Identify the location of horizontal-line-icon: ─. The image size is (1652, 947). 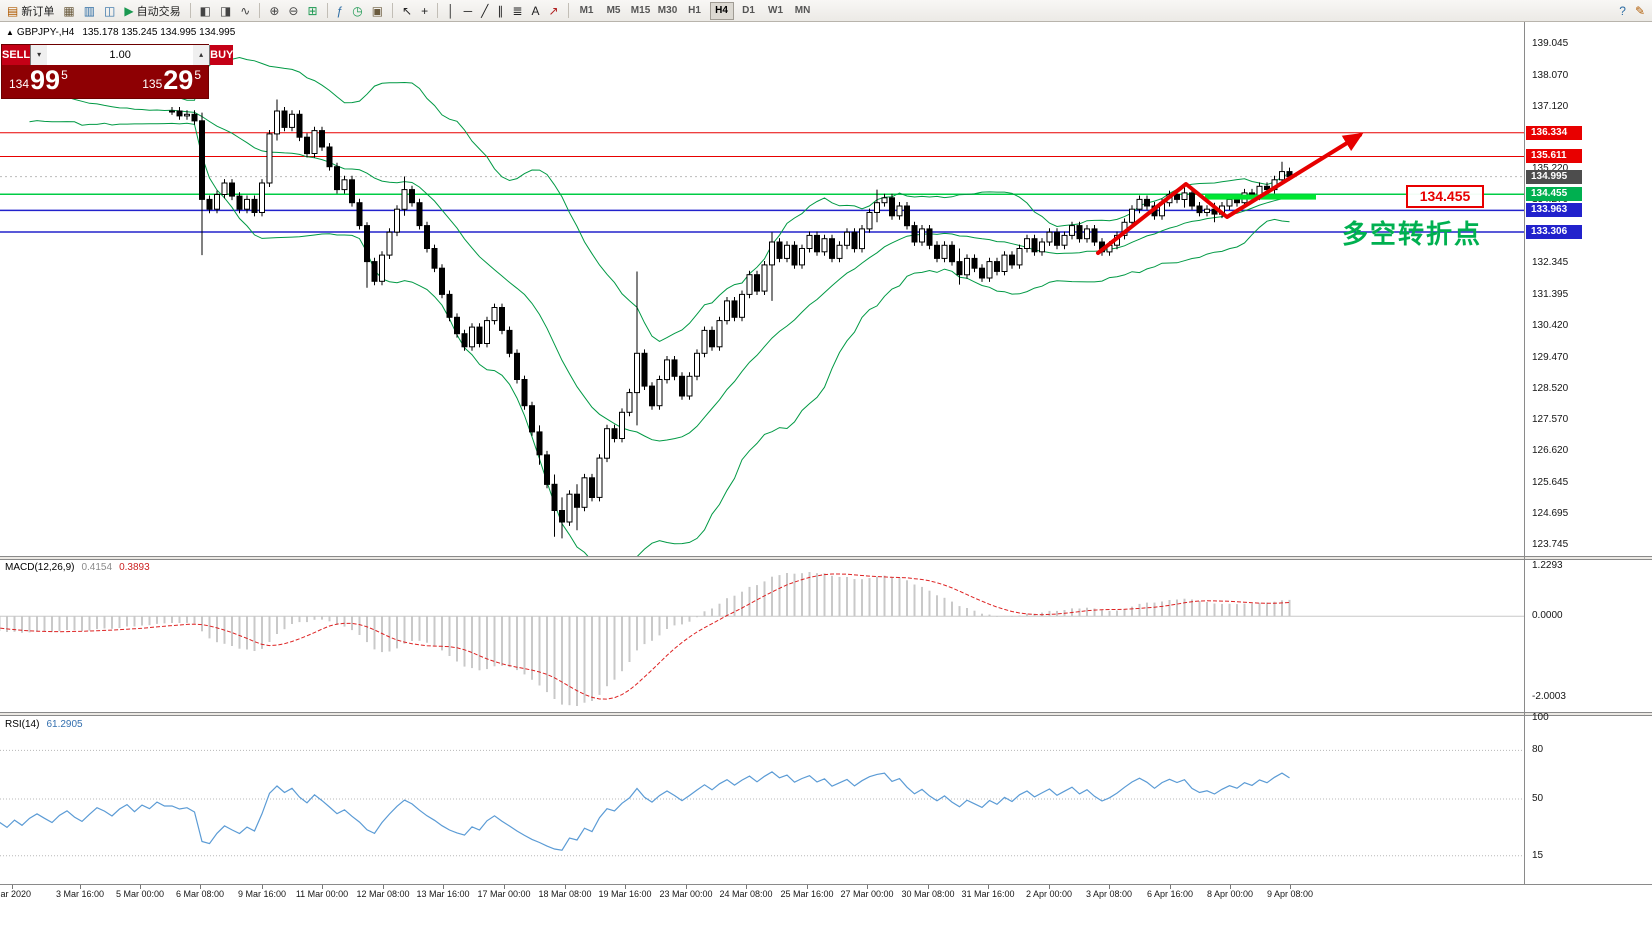
(468, 11).